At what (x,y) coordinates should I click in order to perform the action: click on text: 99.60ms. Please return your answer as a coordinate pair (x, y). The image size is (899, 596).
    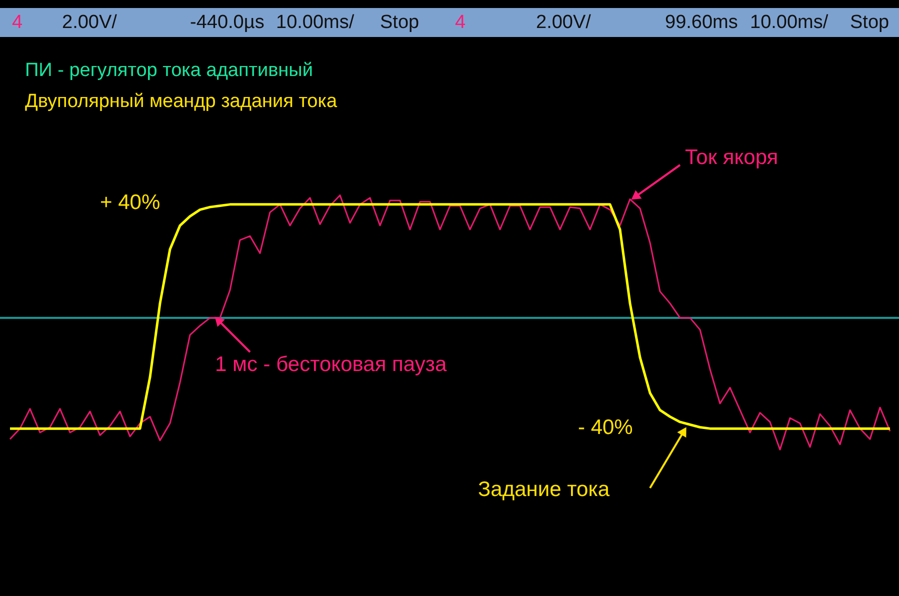
    Looking at the image, I should click on (701, 22).